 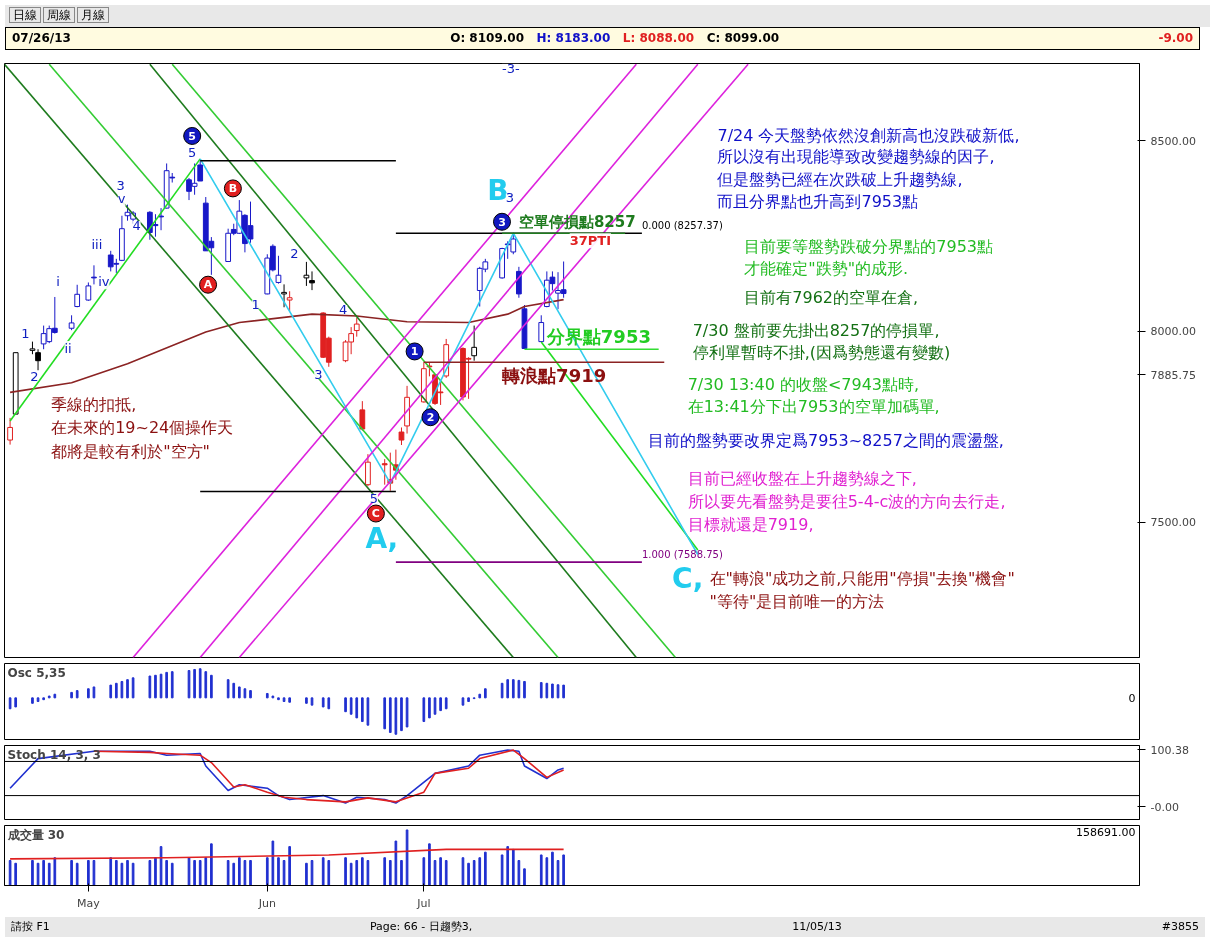 I want to click on text: -9.00, so click(x=1175, y=38).